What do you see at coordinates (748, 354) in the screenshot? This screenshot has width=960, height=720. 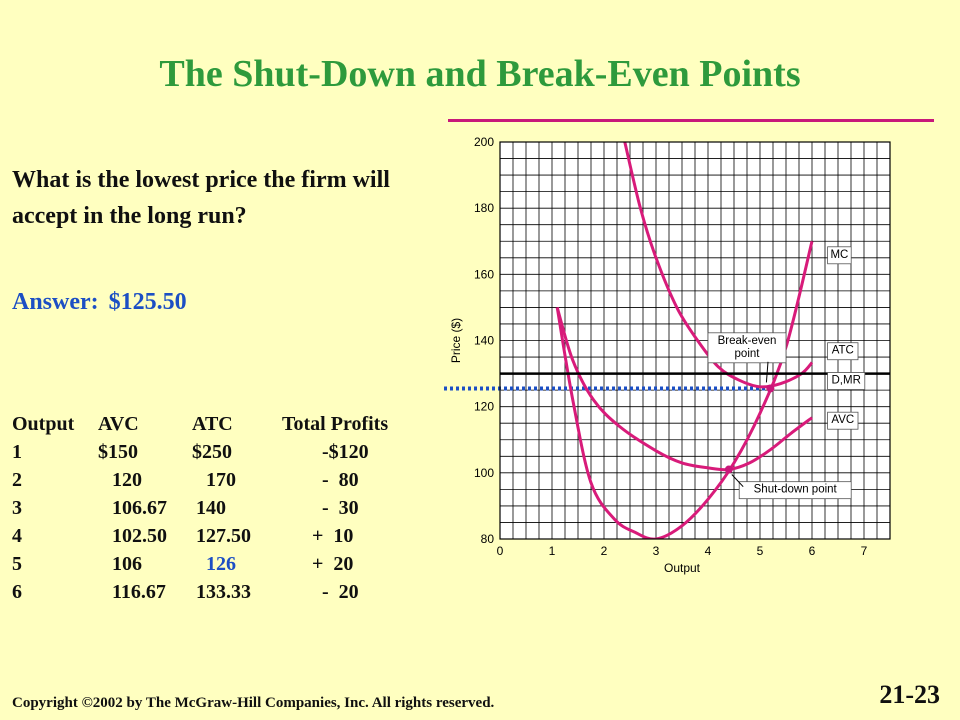 I see `annotation-label: point` at bounding box center [748, 354].